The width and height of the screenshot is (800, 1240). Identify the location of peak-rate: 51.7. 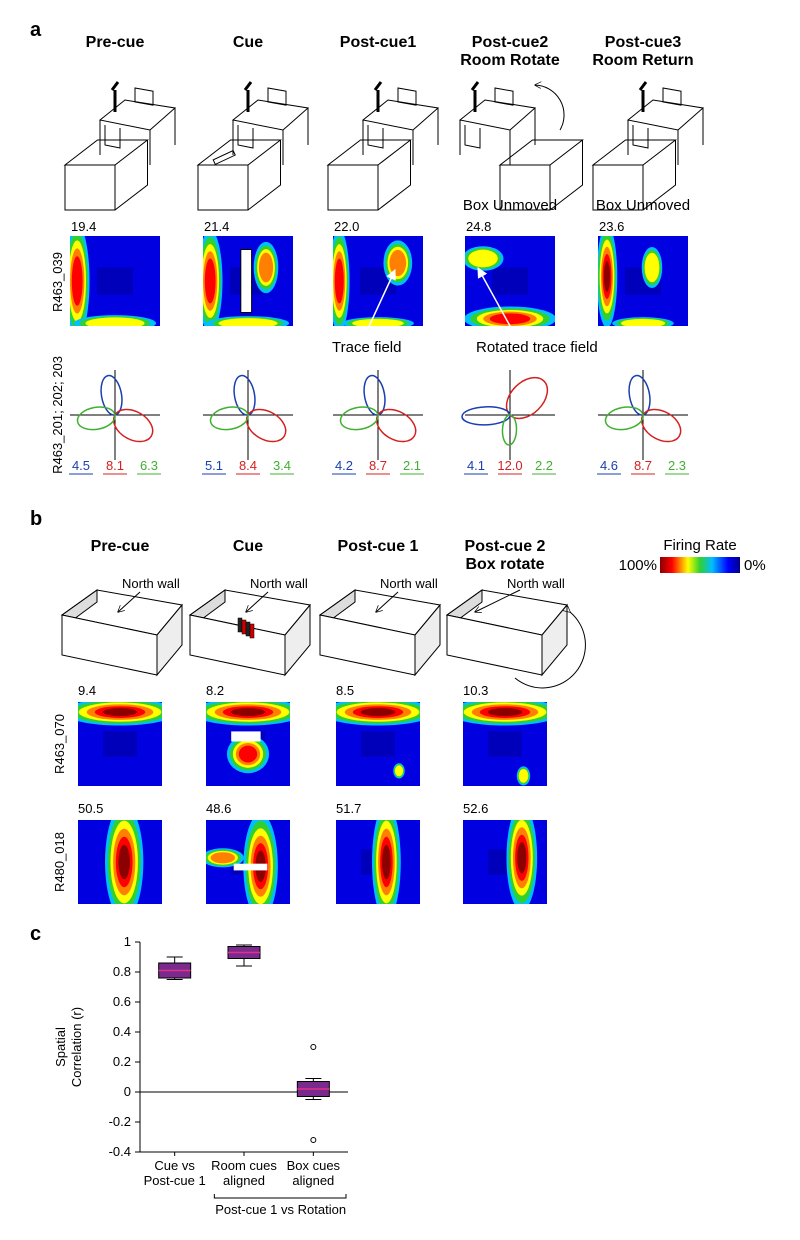
(348, 808).